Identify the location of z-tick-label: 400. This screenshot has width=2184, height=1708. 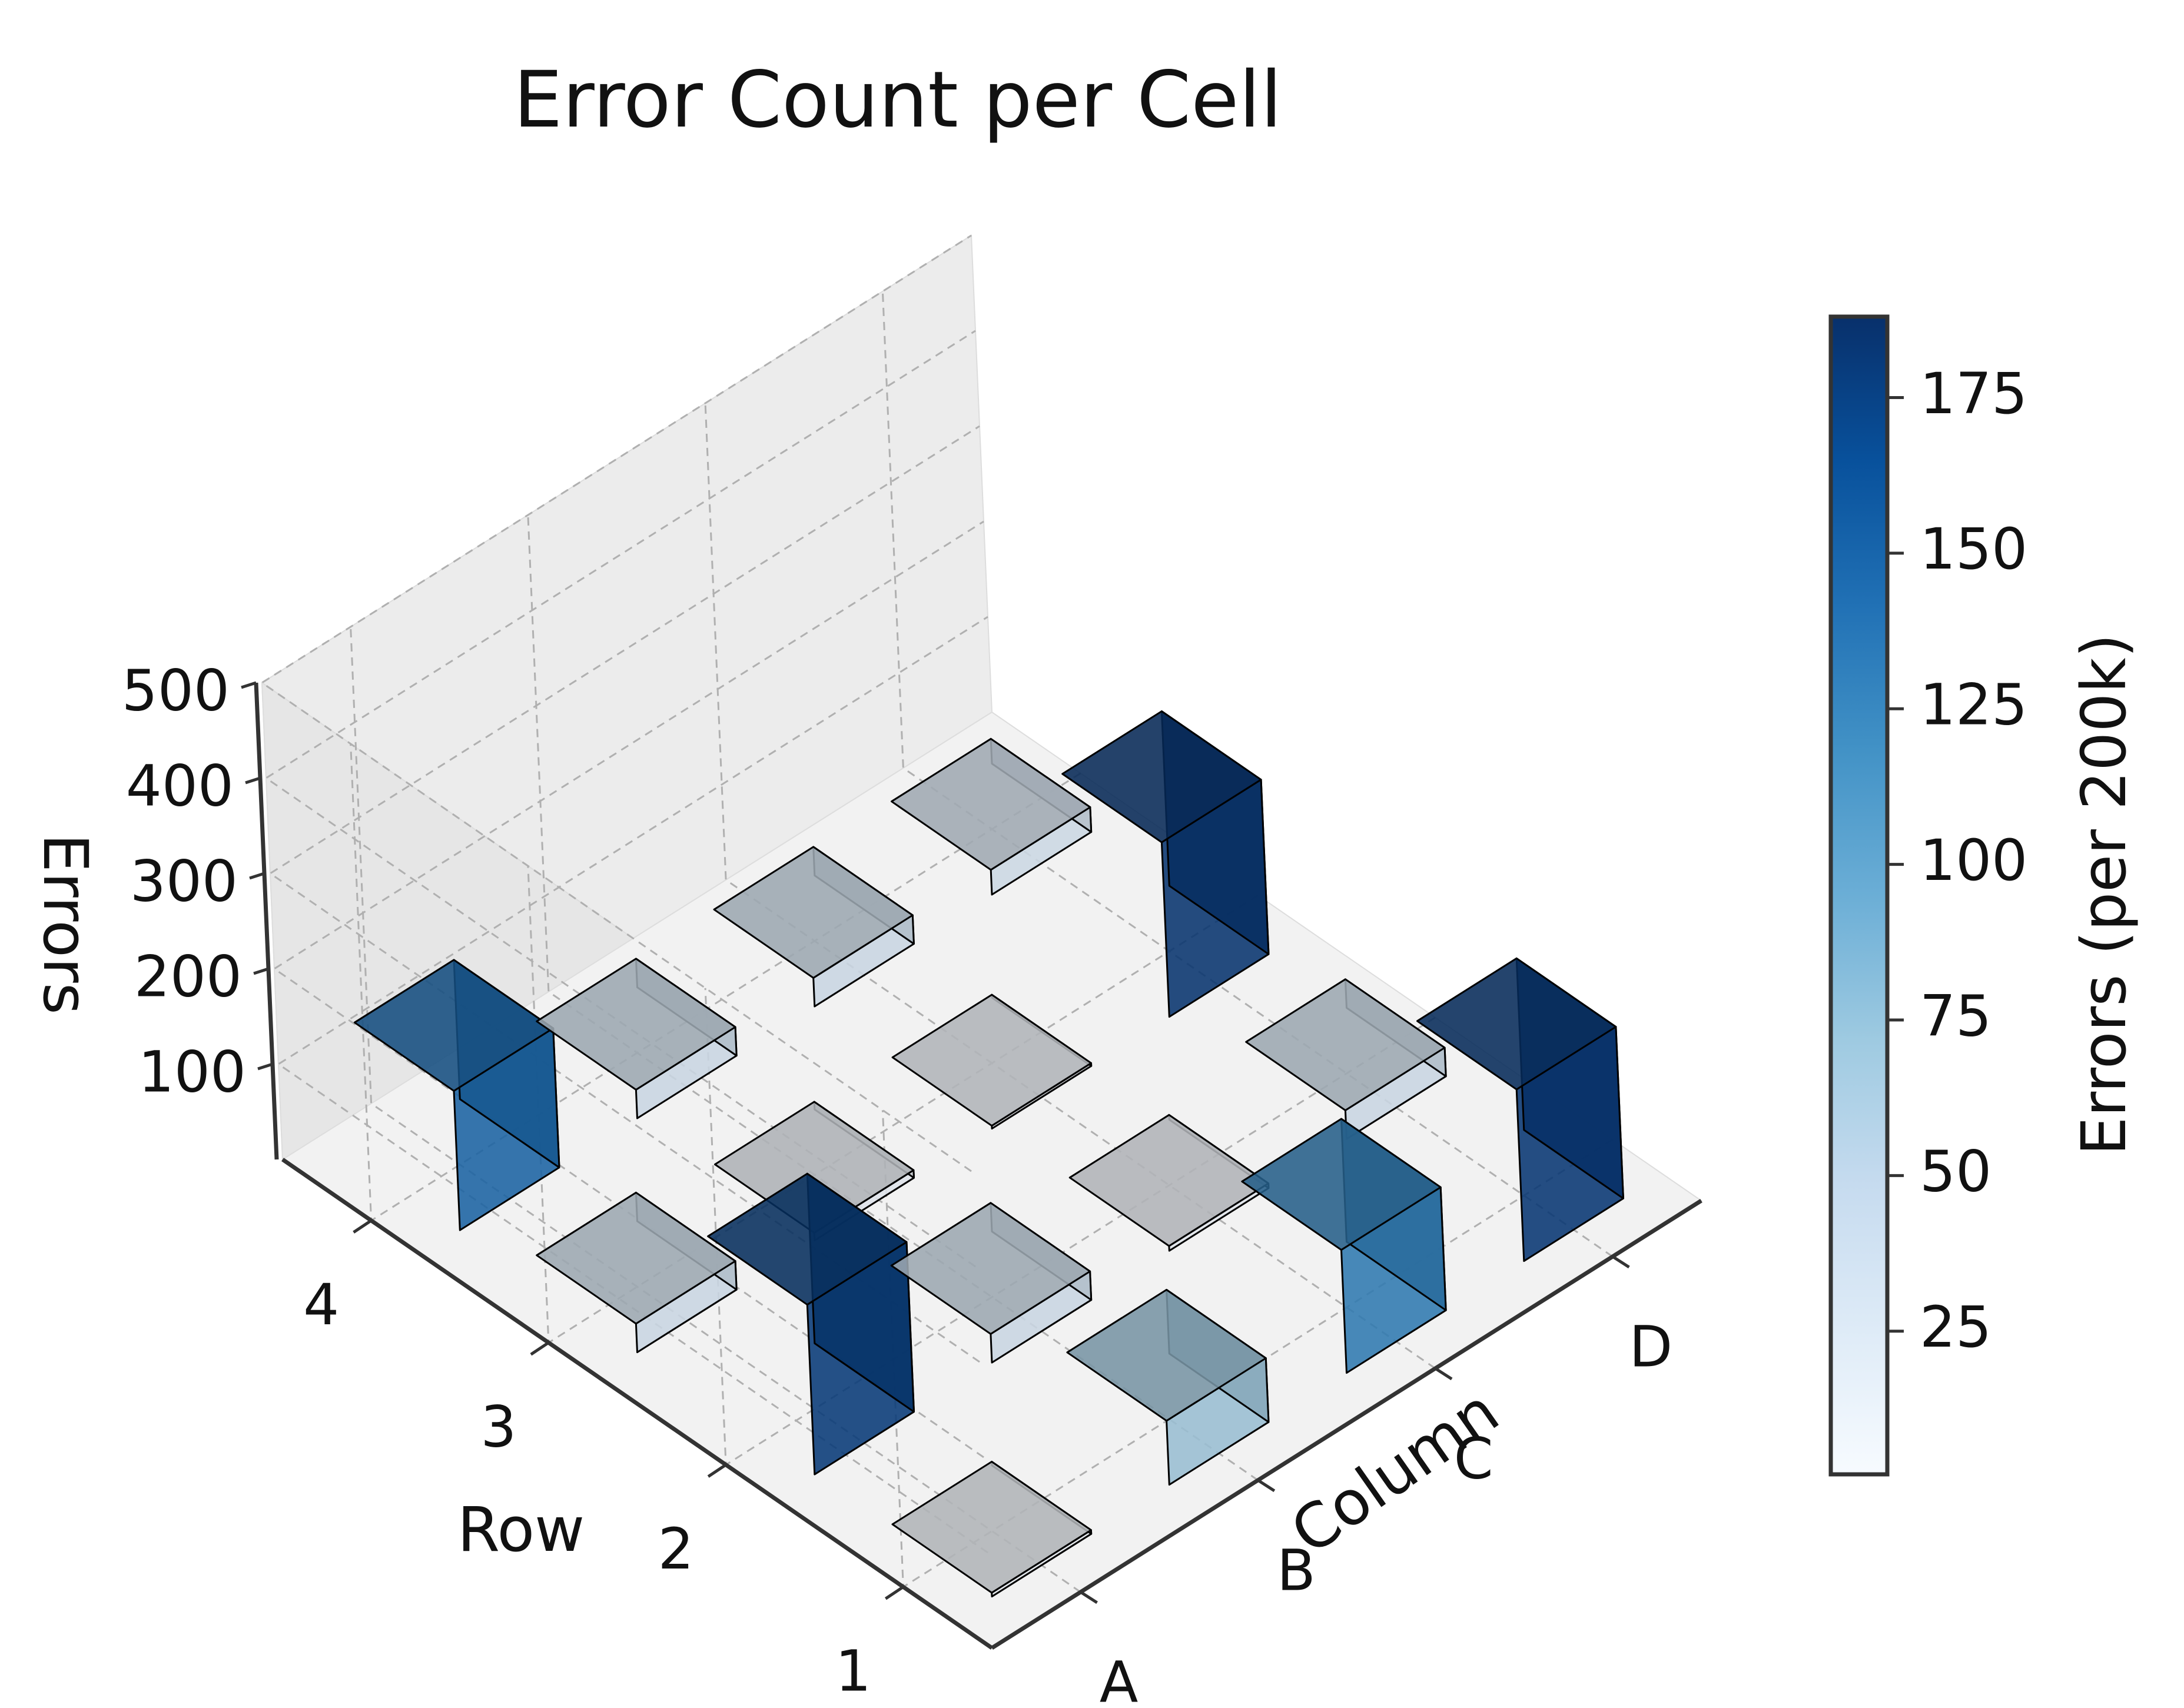
(180, 786).